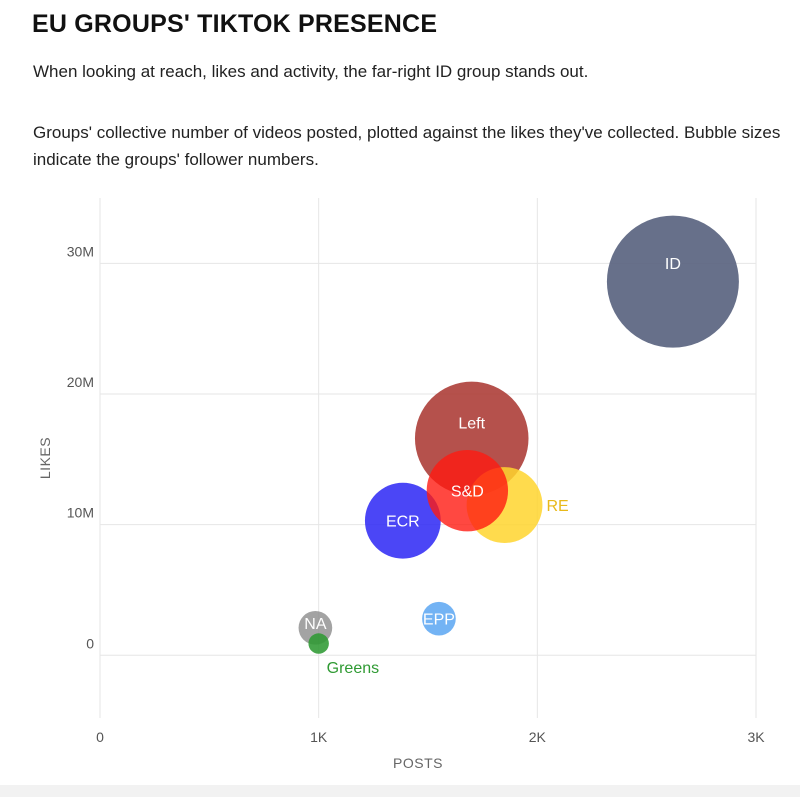  Describe the element at coordinates (100, 737) in the screenshot. I see `x-tick-label: 0` at that location.